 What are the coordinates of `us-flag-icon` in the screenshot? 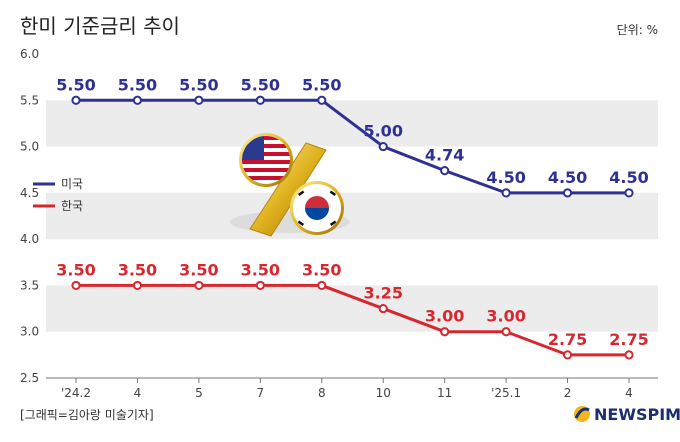 It's located at (266, 160).